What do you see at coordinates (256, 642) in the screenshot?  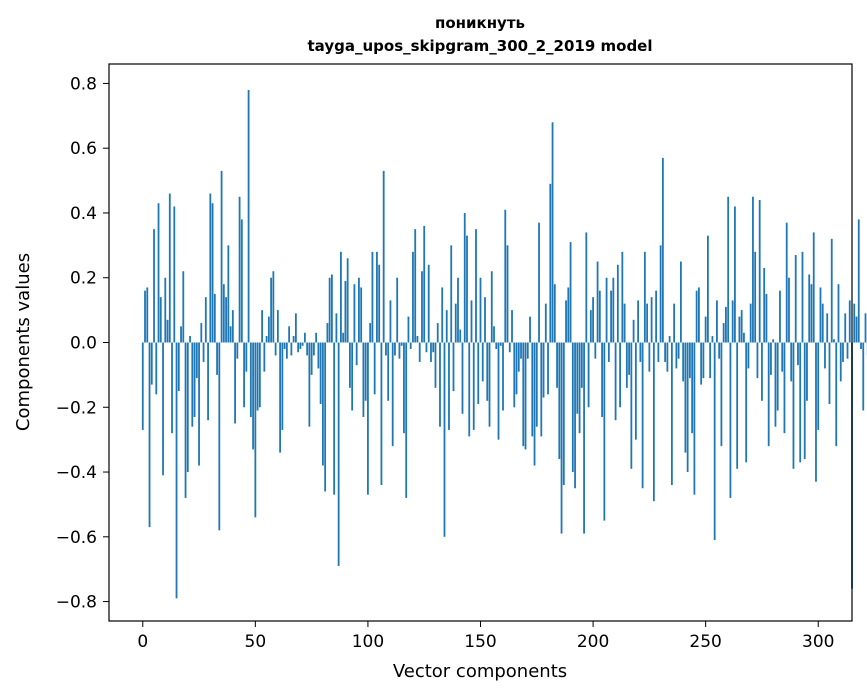 I see `x-tick-label-50: 50` at bounding box center [256, 642].